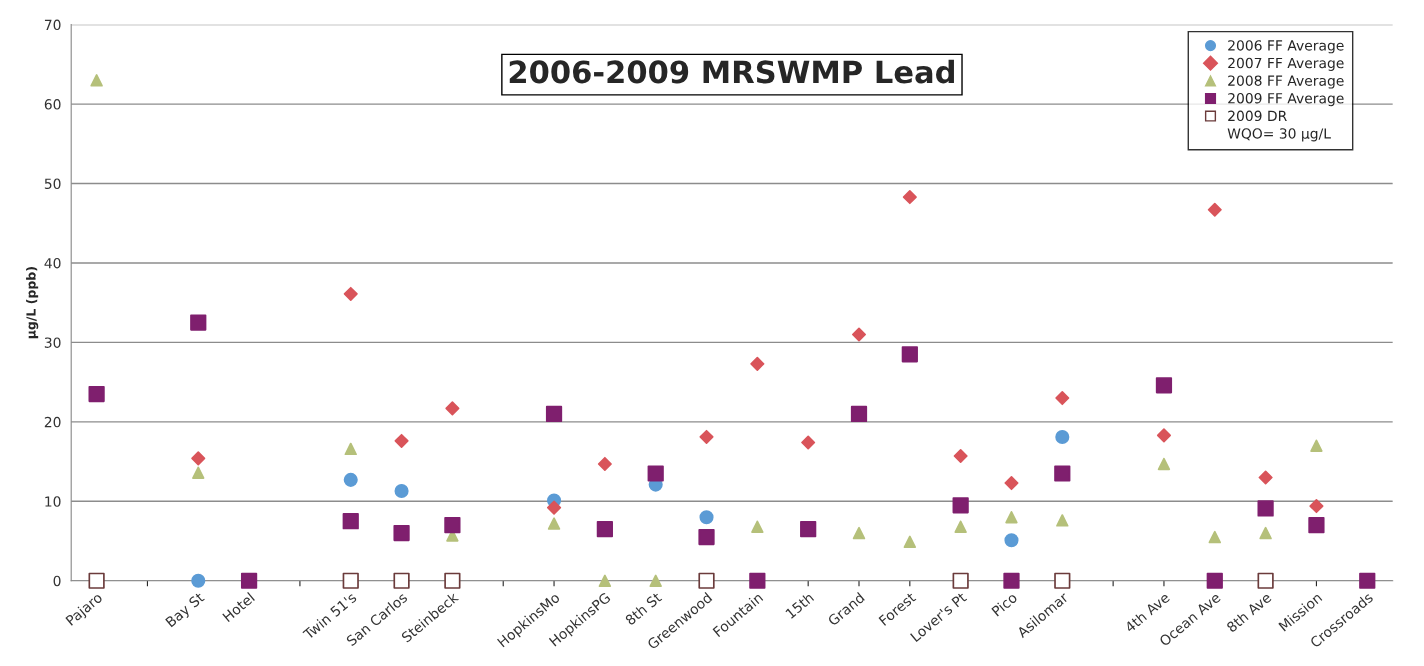  What do you see at coordinates (1004, 604) in the screenshot?
I see `x-tick-label: Pico` at bounding box center [1004, 604].